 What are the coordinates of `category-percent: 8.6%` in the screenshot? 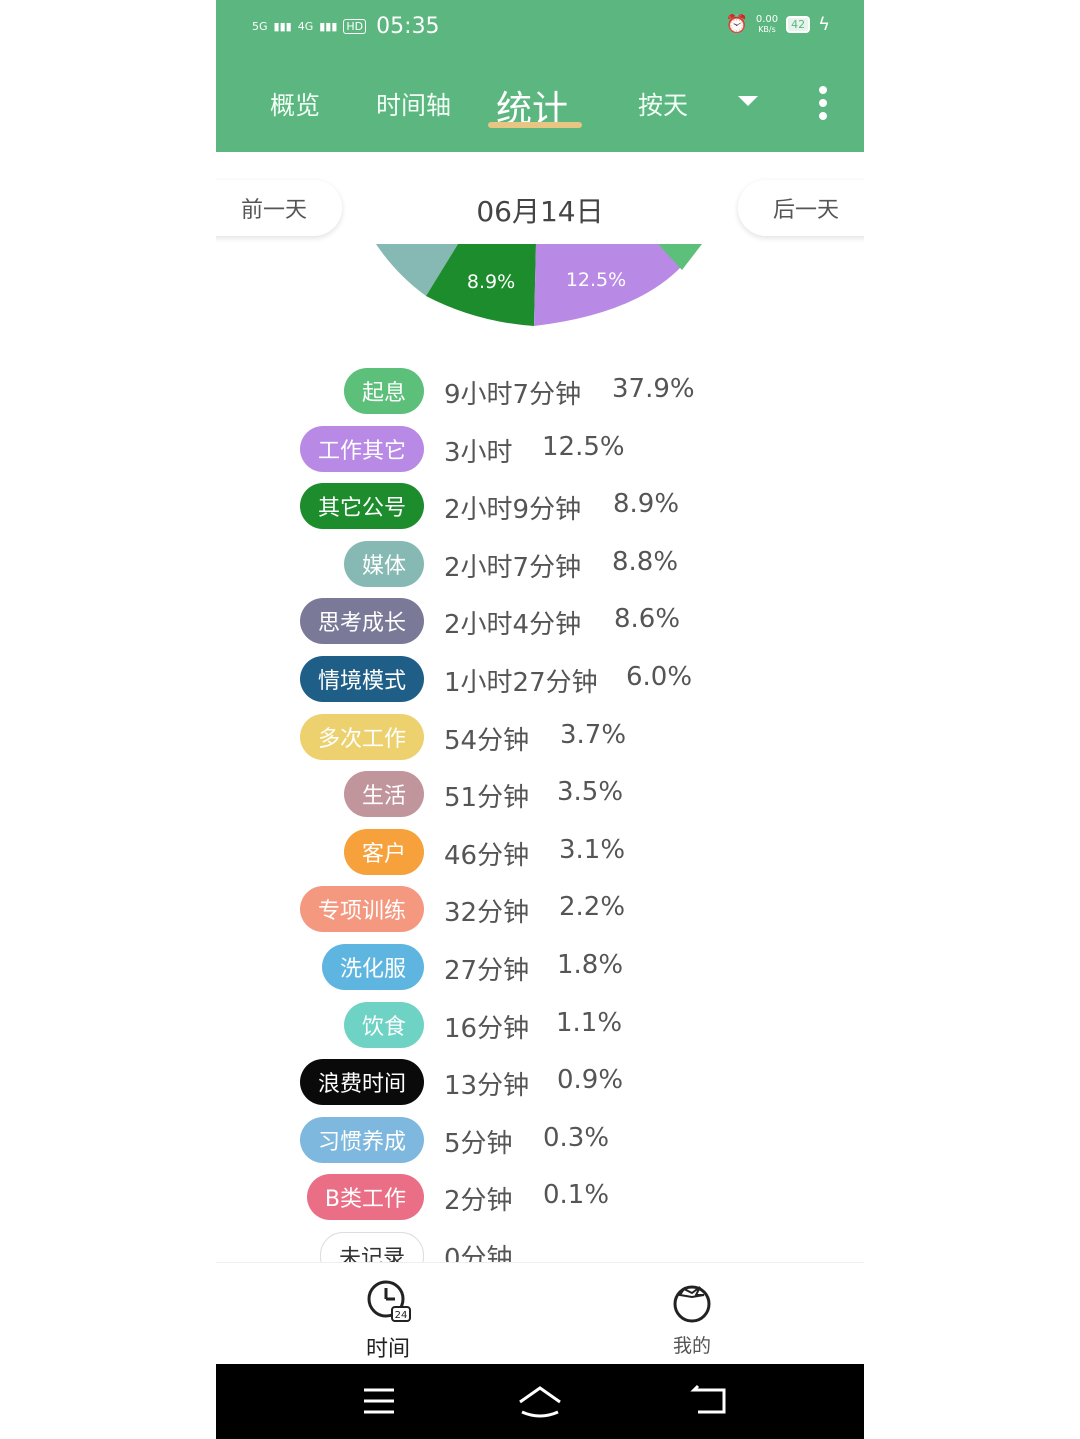 It's located at (647, 619).